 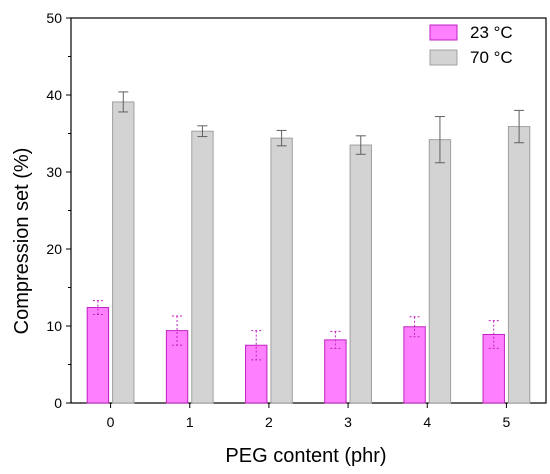 I want to click on legend-swatch-70c, so click(x=443, y=57).